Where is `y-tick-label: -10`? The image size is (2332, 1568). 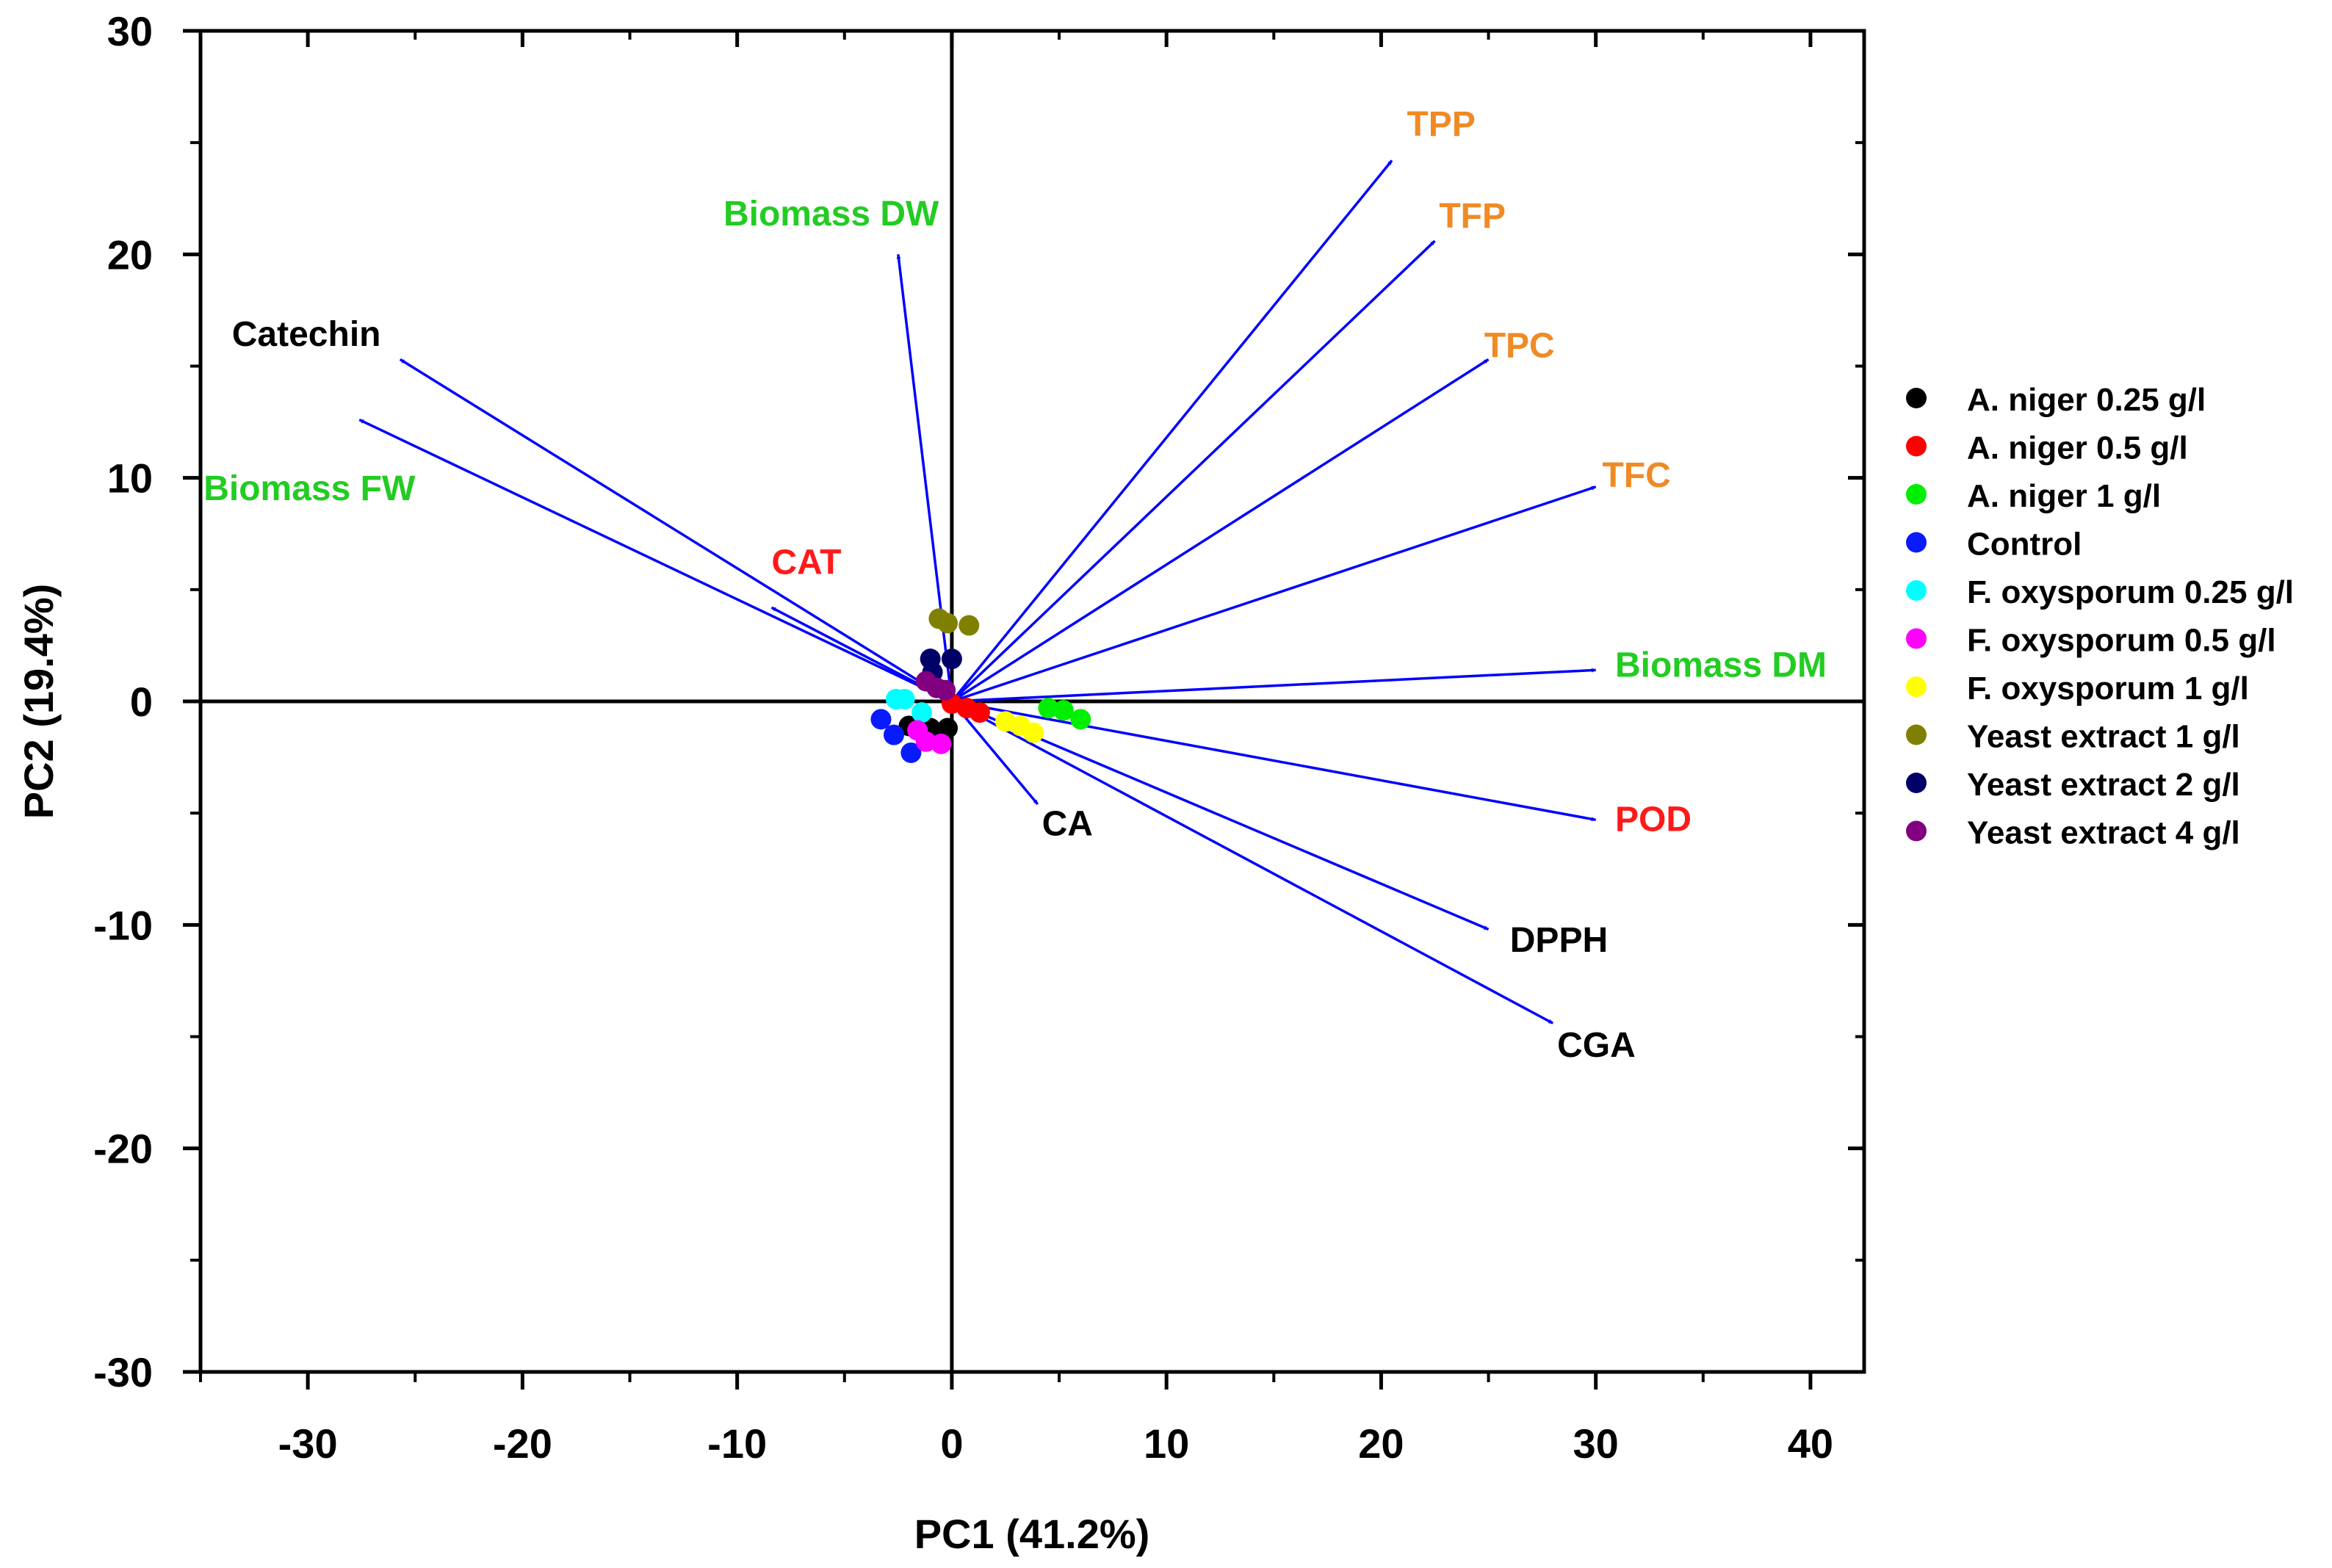
y-tick-label: -10 is located at coordinates (123, 925).